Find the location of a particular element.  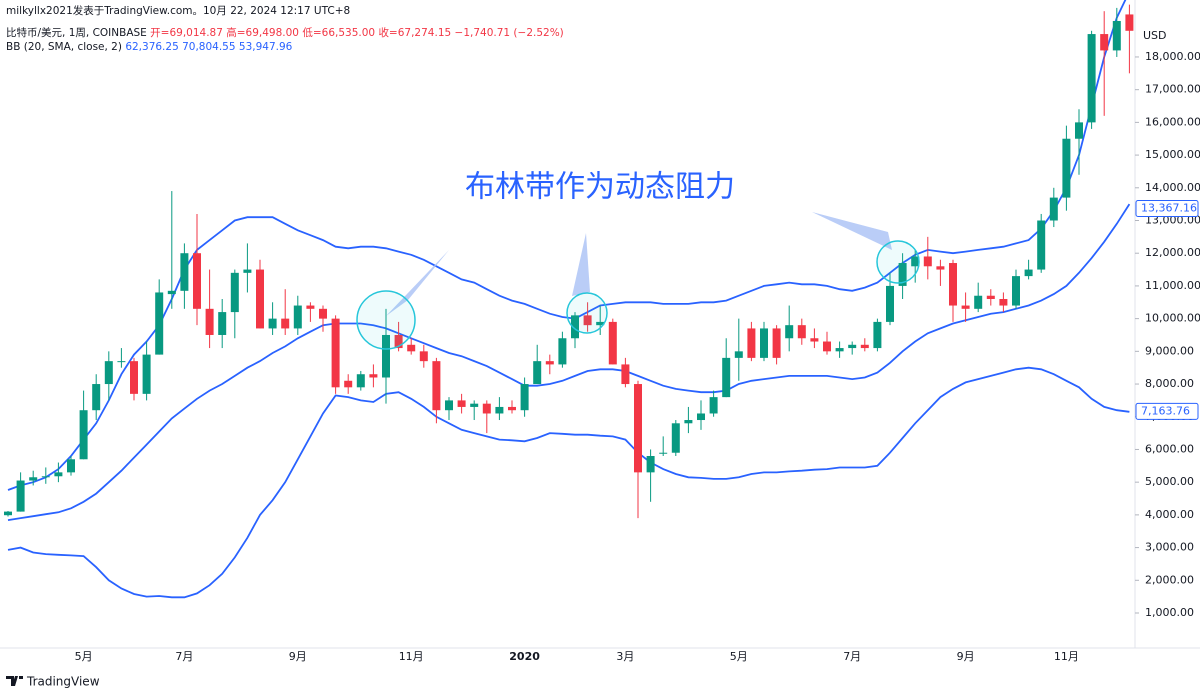

footer-brand: TradingView is located at coordinates (63, 682).